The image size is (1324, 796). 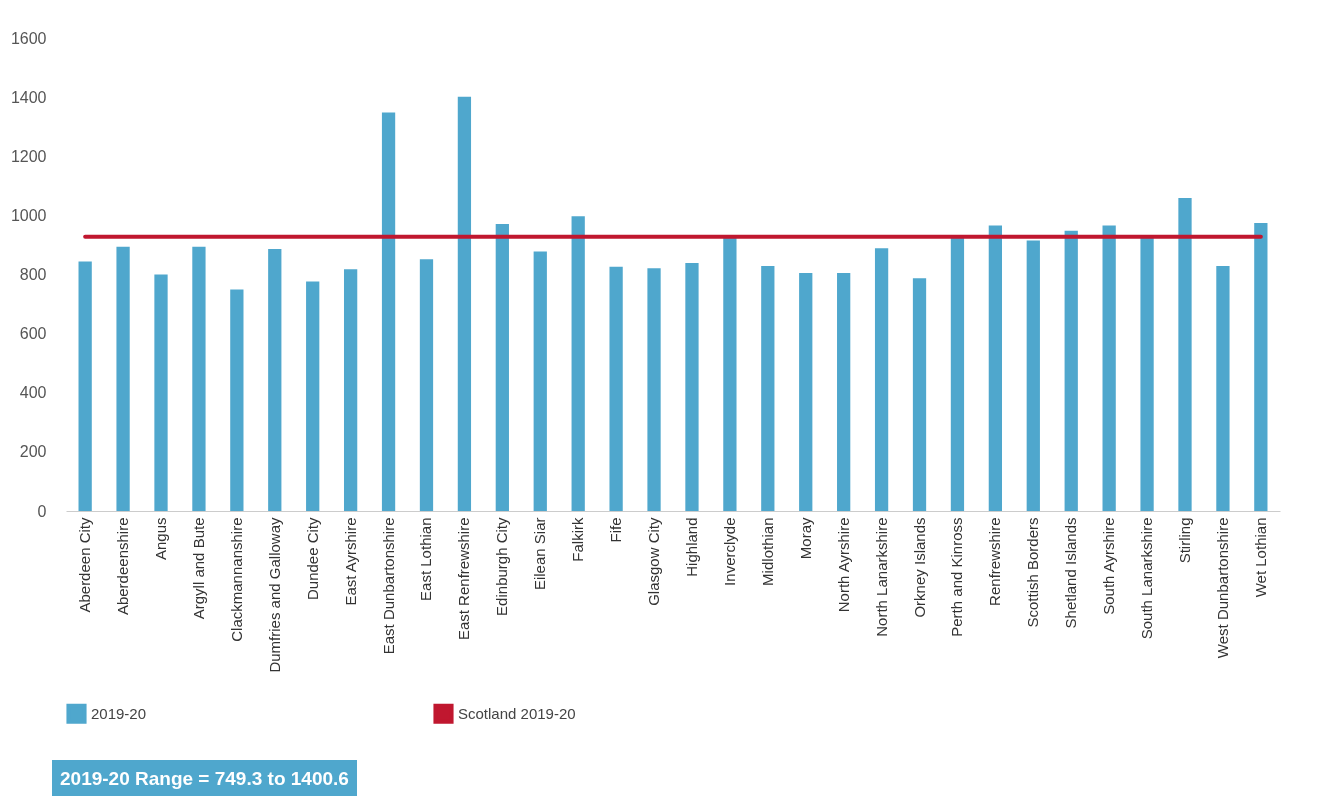 What do you see at coordinates (33, 334) in the screenshot?
I see `y-tick-label: 600` at bounding box center [33, 334].